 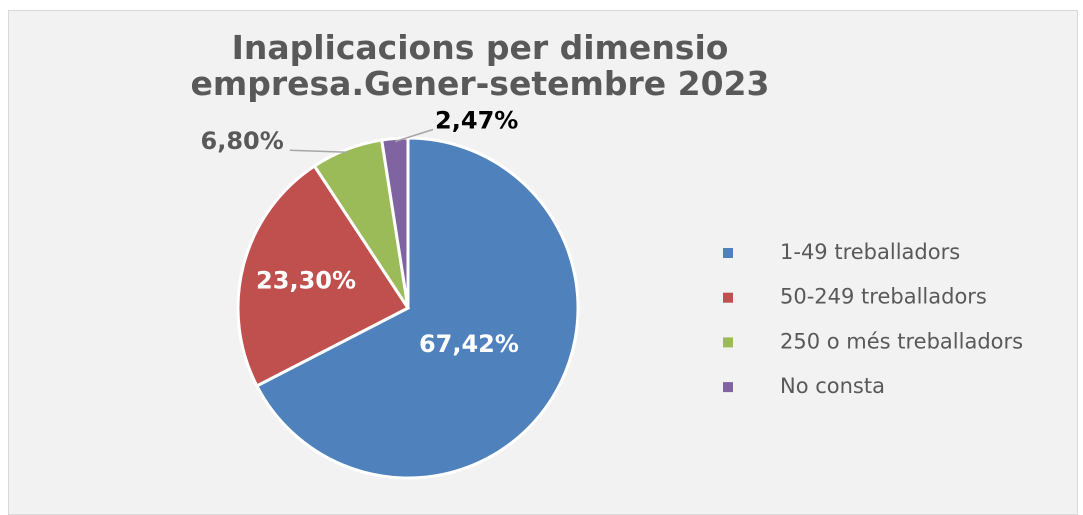 What do you see at coordinates (901, 341) in the screenshot?
I see `legend-label: 250 o més treballadors` at bounding box center [901, 341].